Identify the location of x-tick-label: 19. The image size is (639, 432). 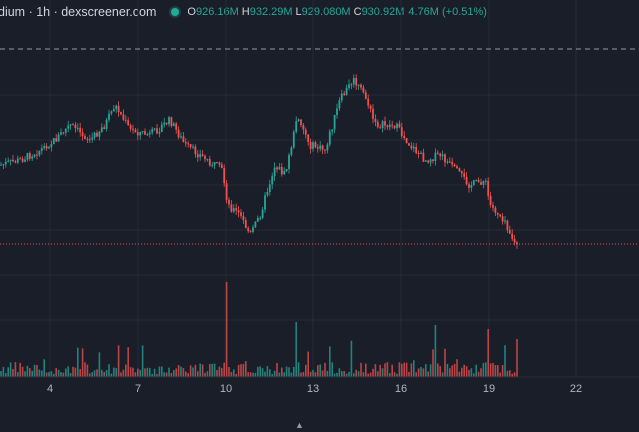
(489, 389).